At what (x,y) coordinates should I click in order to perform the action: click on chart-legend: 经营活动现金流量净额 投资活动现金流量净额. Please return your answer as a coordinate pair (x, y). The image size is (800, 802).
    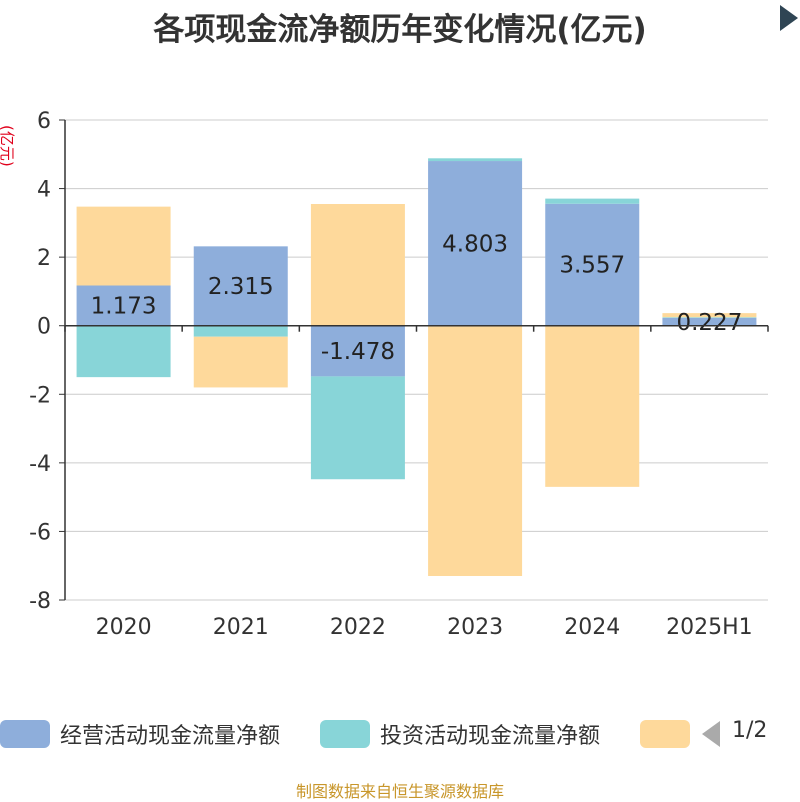
    Looking at the image, I should click on (400, 734).